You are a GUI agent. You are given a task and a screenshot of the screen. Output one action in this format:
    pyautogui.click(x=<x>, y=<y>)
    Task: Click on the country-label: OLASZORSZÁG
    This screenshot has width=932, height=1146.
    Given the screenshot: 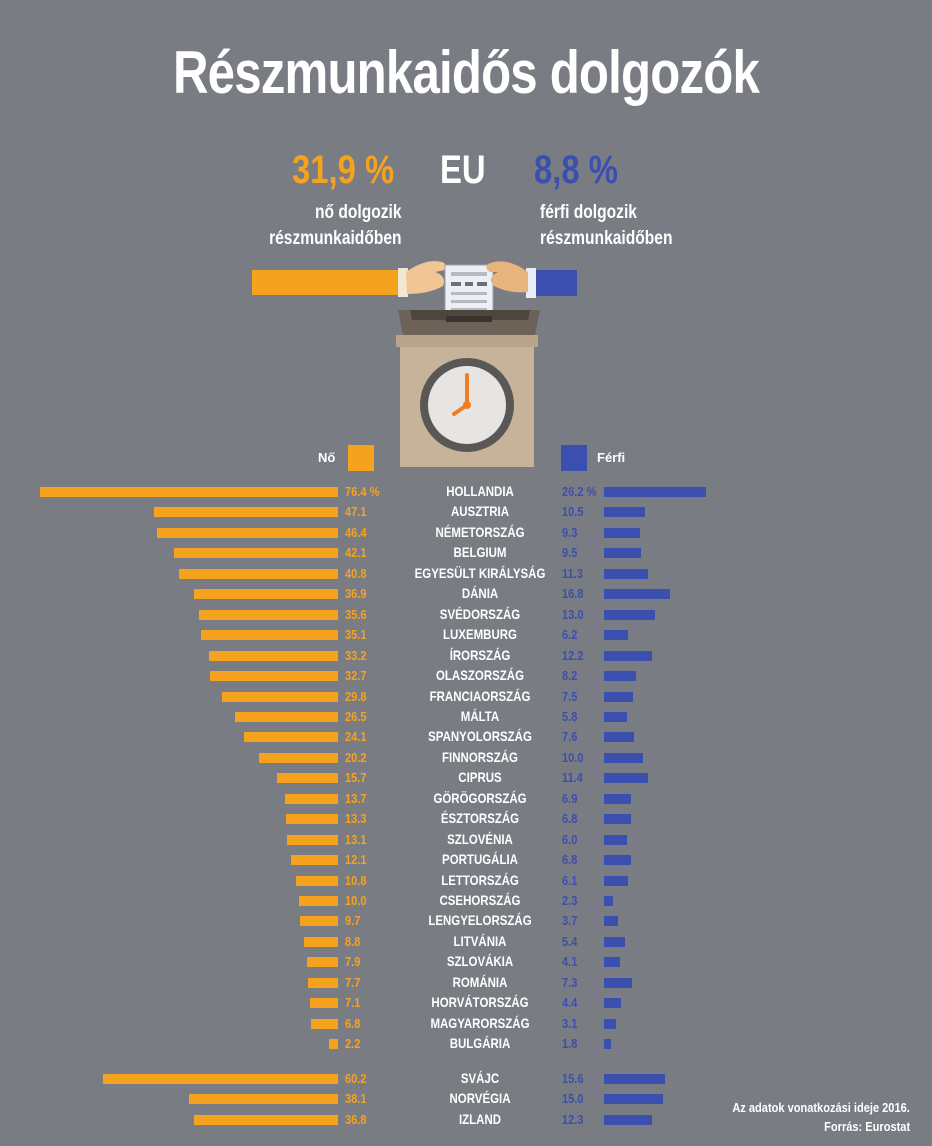 What is the action you would take?
    pyautogui.click(x=480, y=675)
    